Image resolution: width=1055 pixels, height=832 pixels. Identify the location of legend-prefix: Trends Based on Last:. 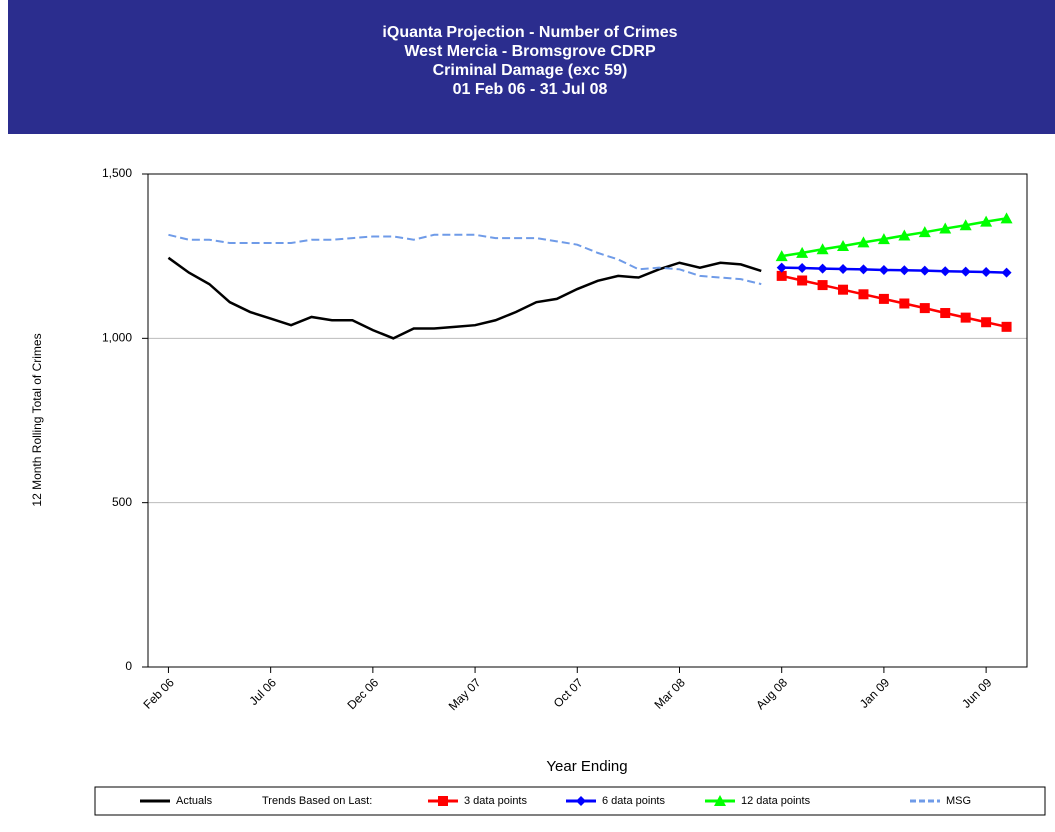
(317, 801).